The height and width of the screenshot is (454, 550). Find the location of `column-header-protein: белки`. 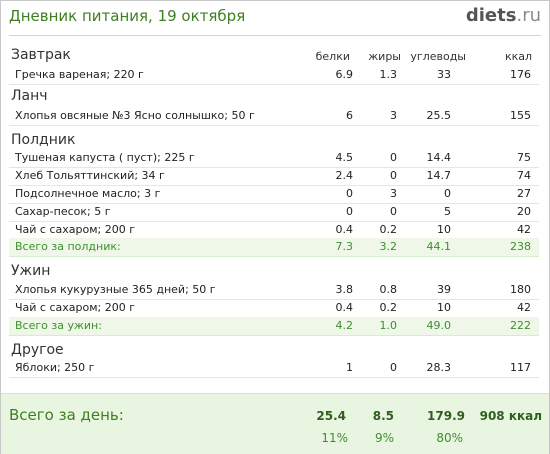

column-header-protein: белки is located at coordinates (332, 56).